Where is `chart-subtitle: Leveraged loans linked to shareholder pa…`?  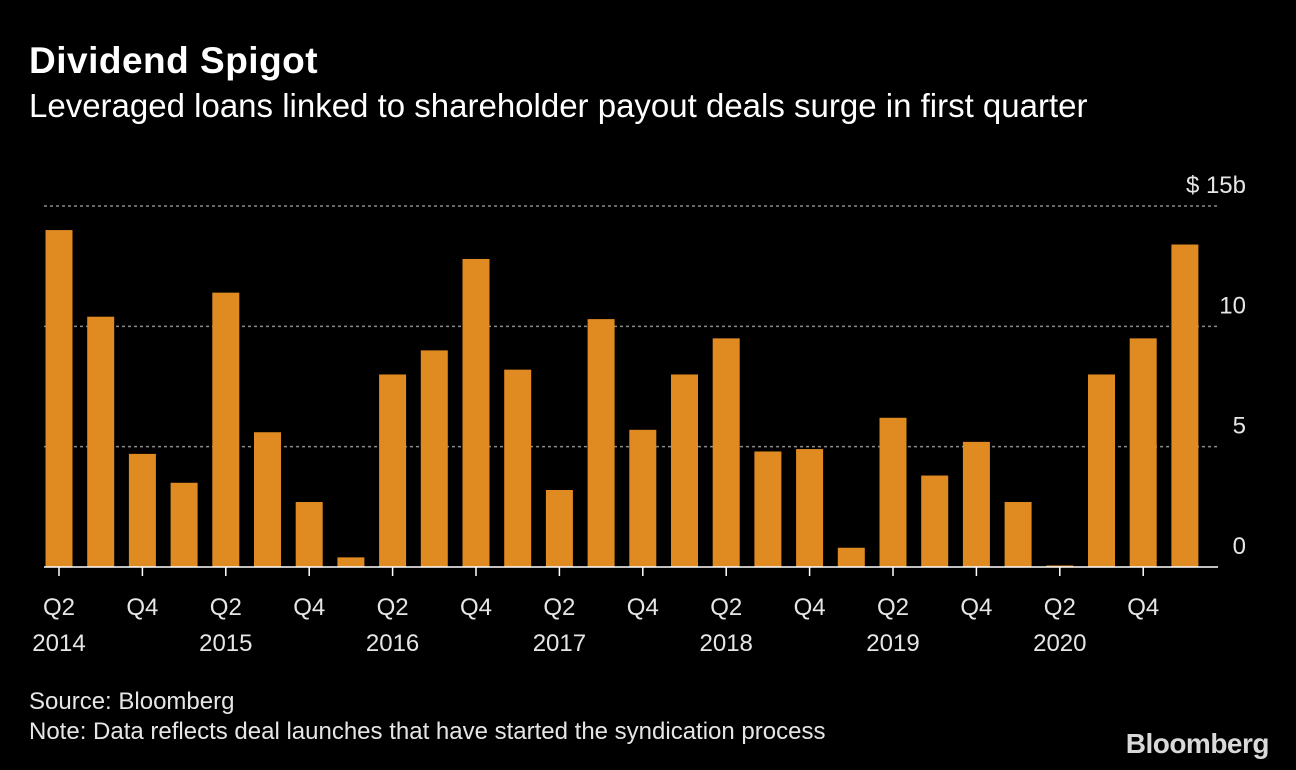 chart-subtitle: Leveraged loans linked to shareholder pa… is located at coordinates (558, 105).